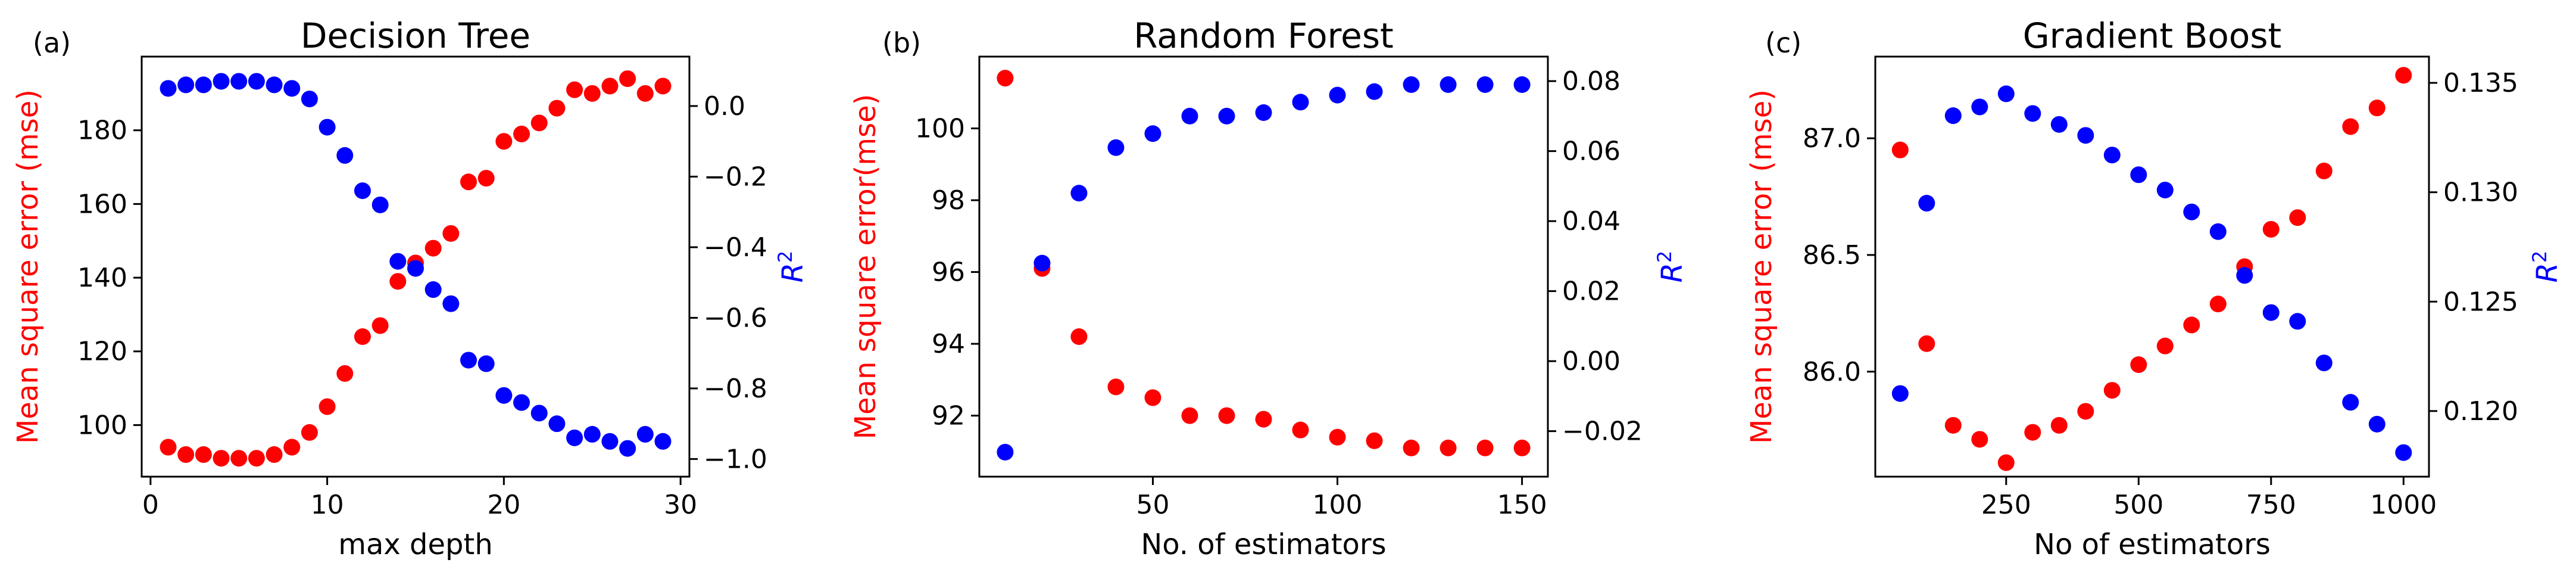 Image resolution: width=2576 pixels, height=572 pixels. I want to click on x-tick-label: 250, so click(2006, 505).